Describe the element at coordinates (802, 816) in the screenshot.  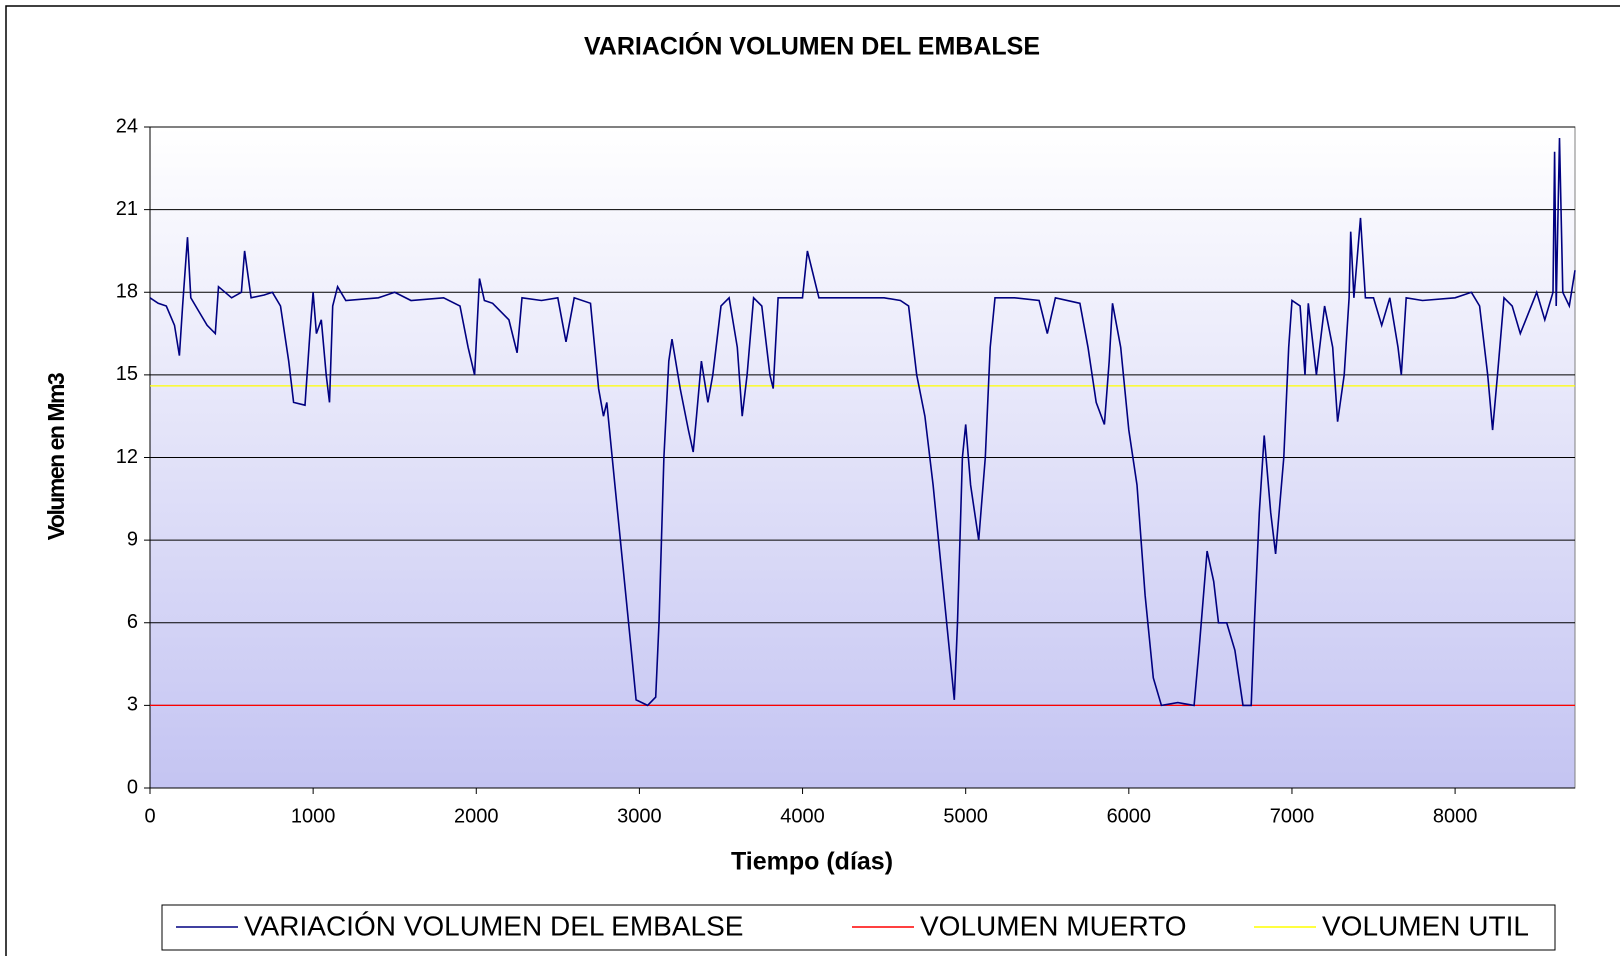
I see `x-tick-label: 4000` at that location.